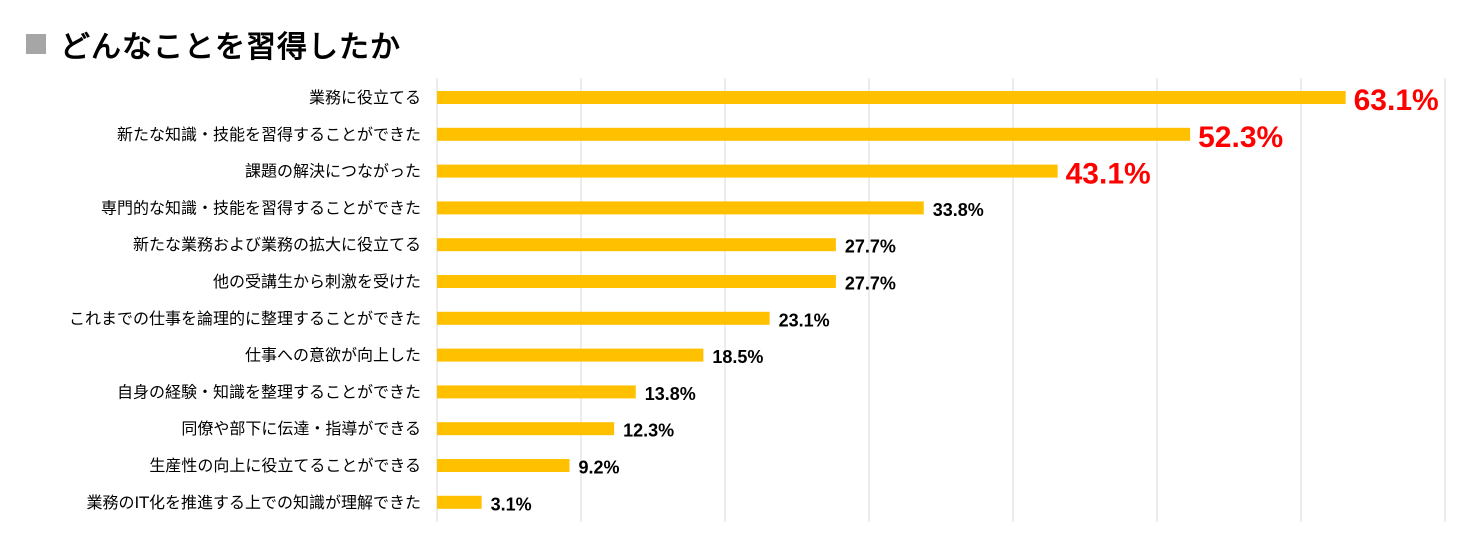  I want to click on category-label: 同僚や部下に伝達・指導ができる, so click(301, 428).